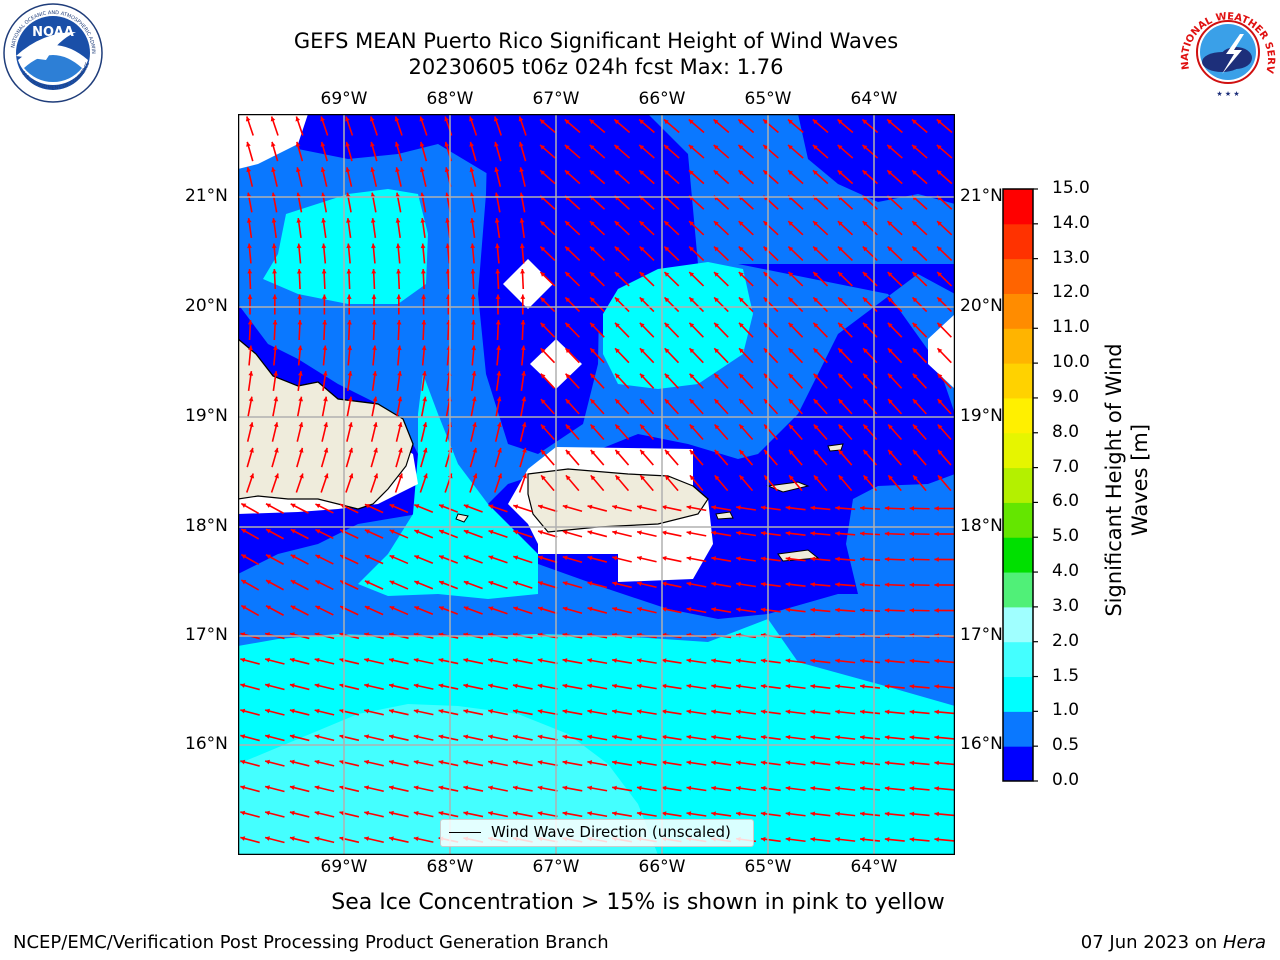 The height and width of the screenshot is (960, 1280). I want to click on legend-label: Wind Wave Direction (unscaled), so click(611, 832).